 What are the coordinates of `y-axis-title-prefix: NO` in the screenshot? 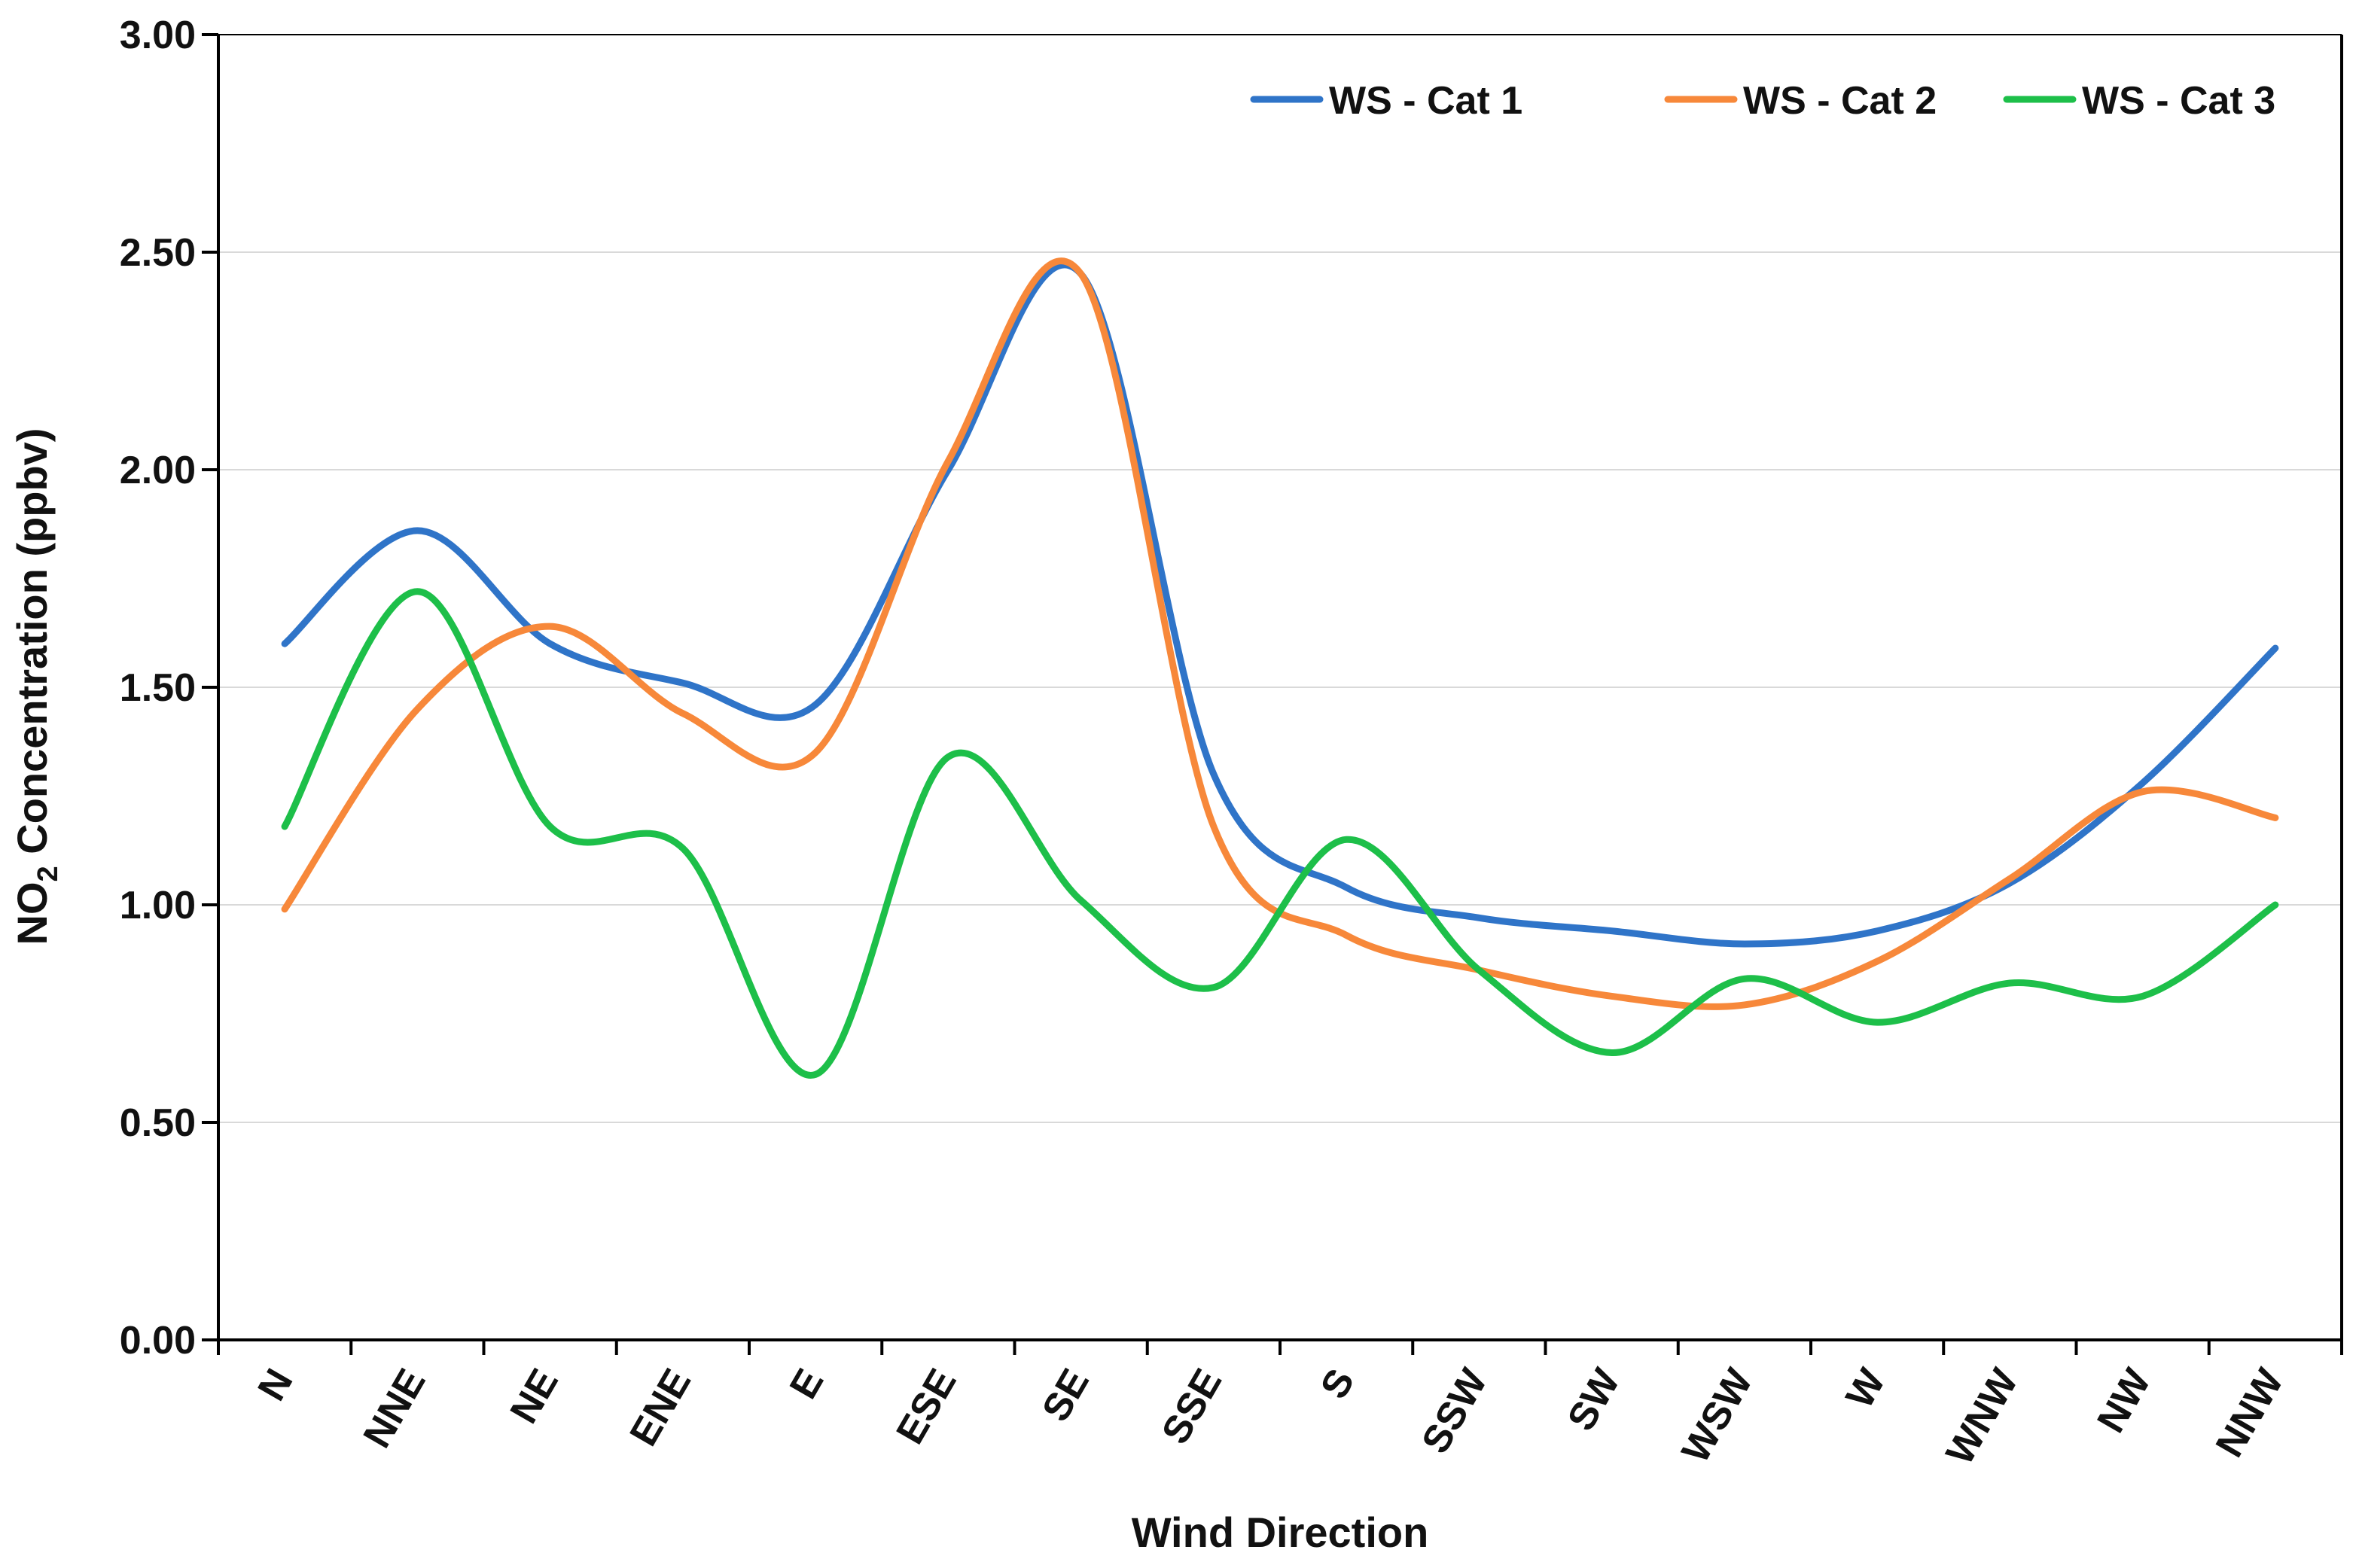 It's located at (32, 913).